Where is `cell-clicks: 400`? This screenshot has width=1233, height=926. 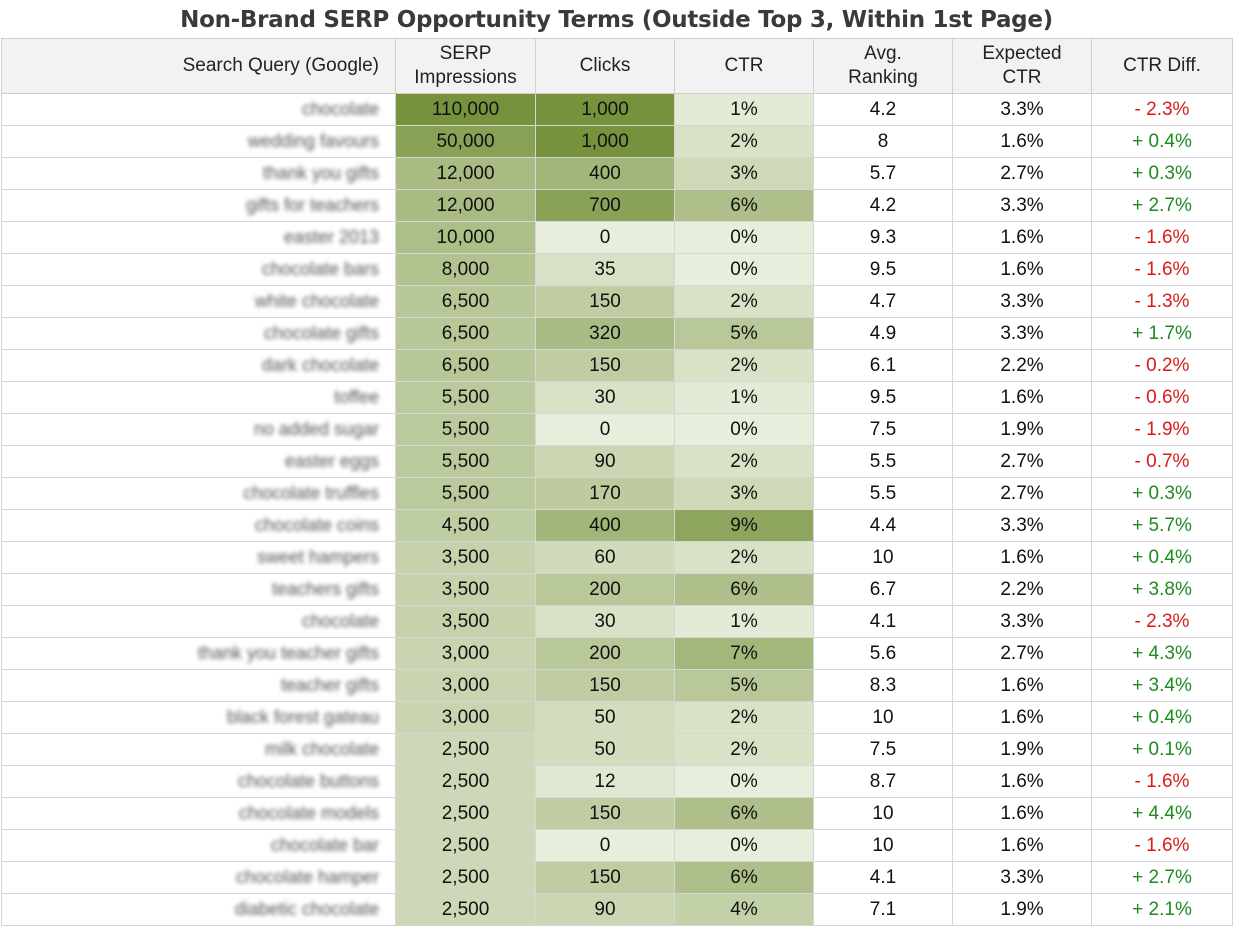 cell-clicks: 400 is located at coordinates (605, 173).